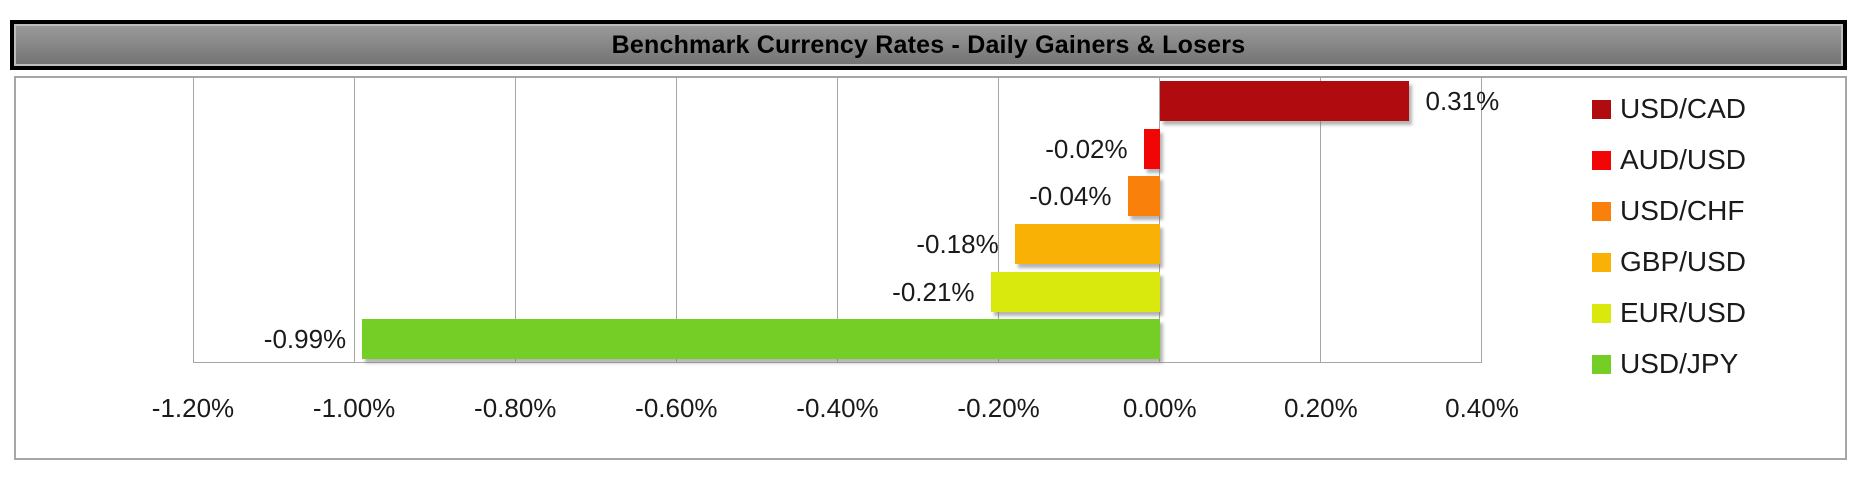  I want to click on legend-swatch-usd-jpy, so click(1601, 364).